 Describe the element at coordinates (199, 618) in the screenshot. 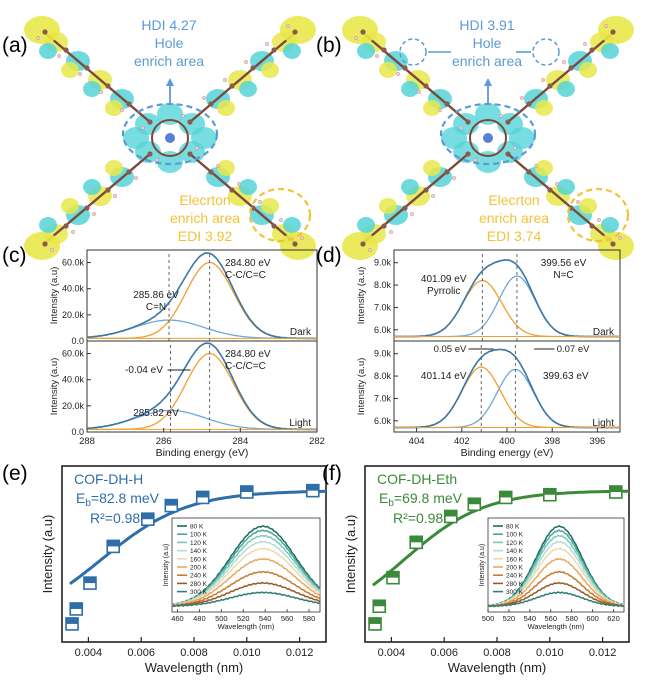

I see `inset-x-tick-label: 480` at that location.